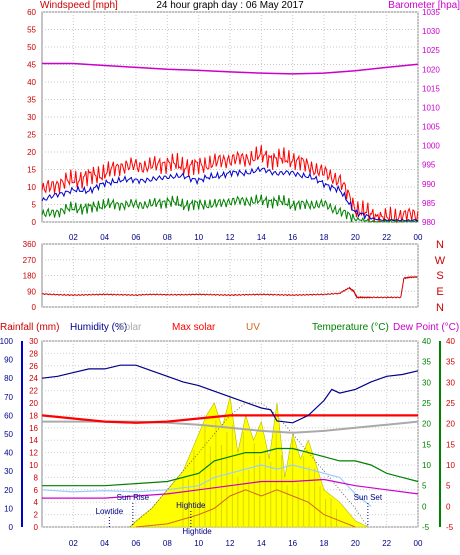  Describe the element at coordinates (133, 497) in the screenshot. I see `panel3-annotation: Sun Rise` at that location.